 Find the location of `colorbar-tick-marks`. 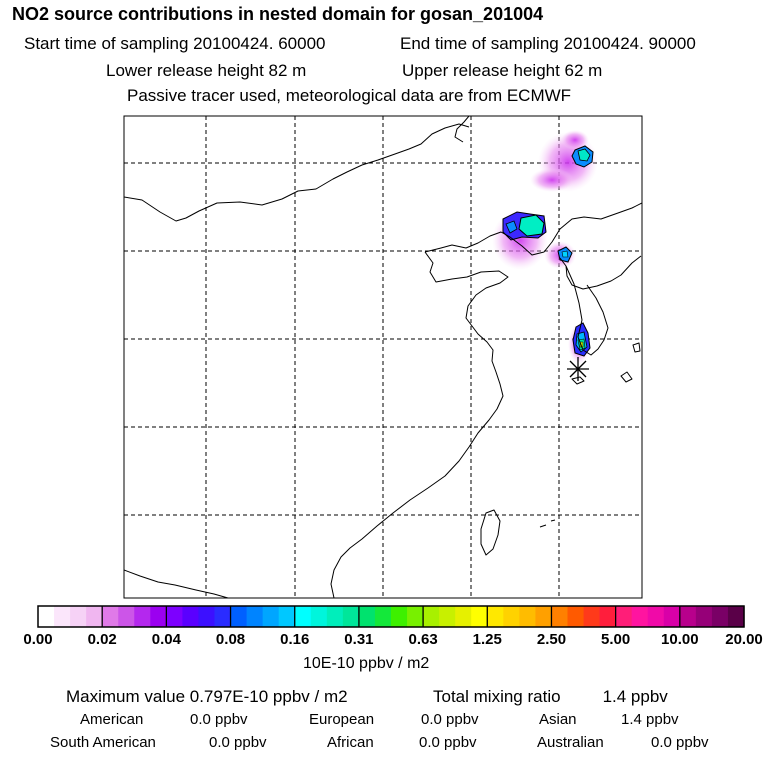

colorbar-tick-marks is located at coordinates (391, 616).